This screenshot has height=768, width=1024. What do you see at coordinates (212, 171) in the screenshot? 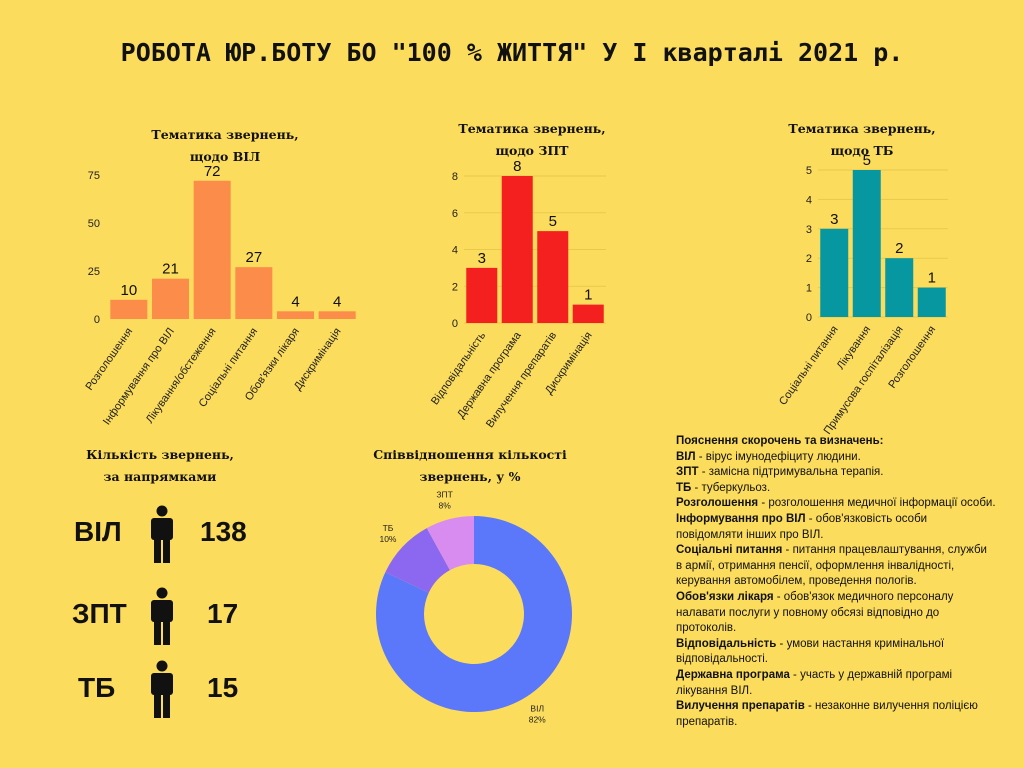
I see `bar-value-label: 72` at bounding box center [212, 171].